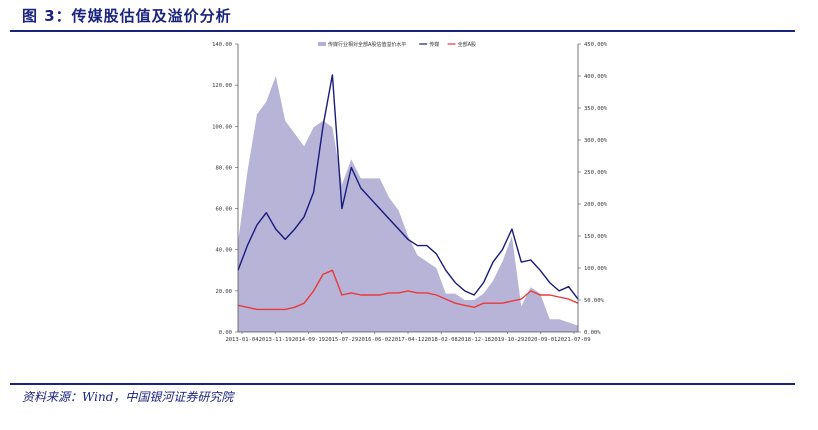 The width and height of the screenshot is (818, 430). What do you see at coordinates (573, 340) in the screenshot?
I see `x-tick-label: 2021-07-09` at bounding box center [573, 340].